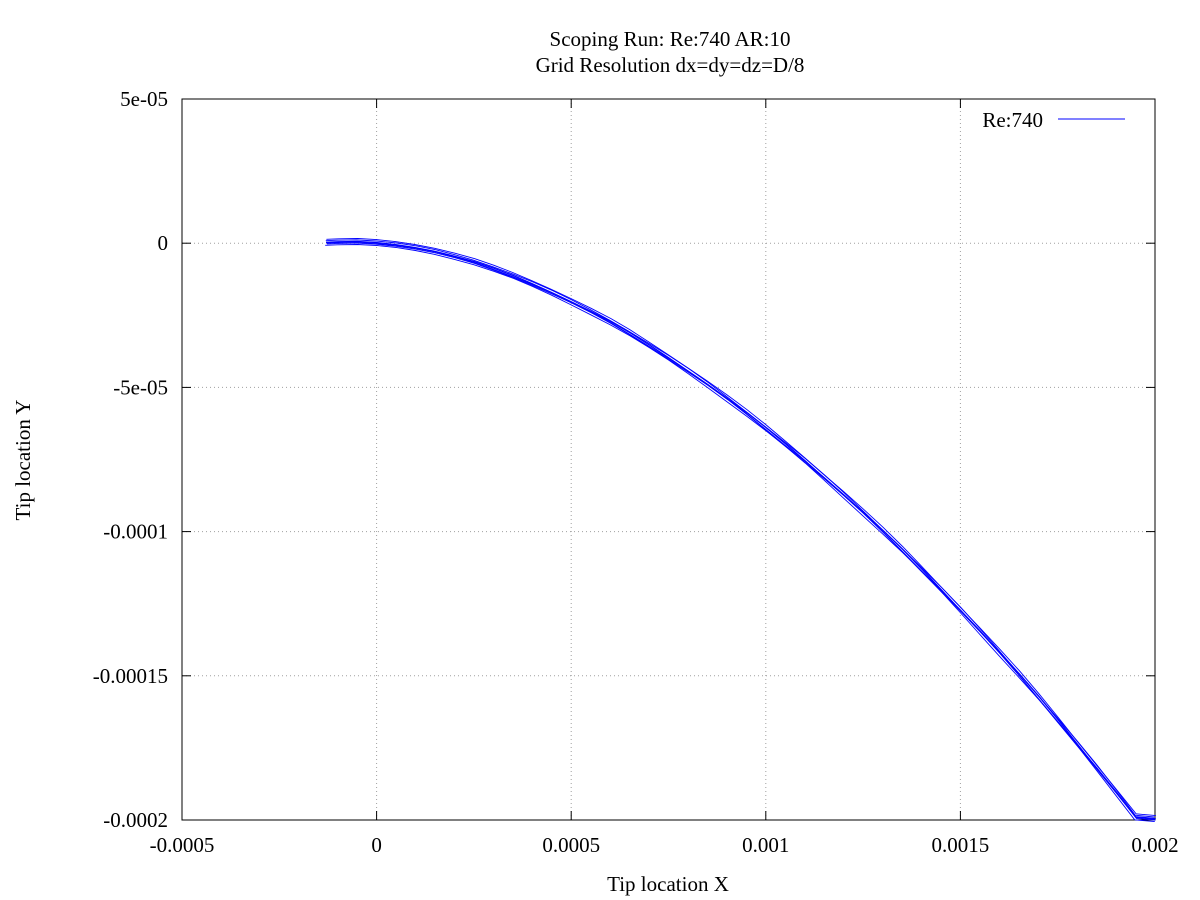  I want to click on chart-subtitle: Grid Resolution dx=dy=dz=D/8, so click(670, 65).